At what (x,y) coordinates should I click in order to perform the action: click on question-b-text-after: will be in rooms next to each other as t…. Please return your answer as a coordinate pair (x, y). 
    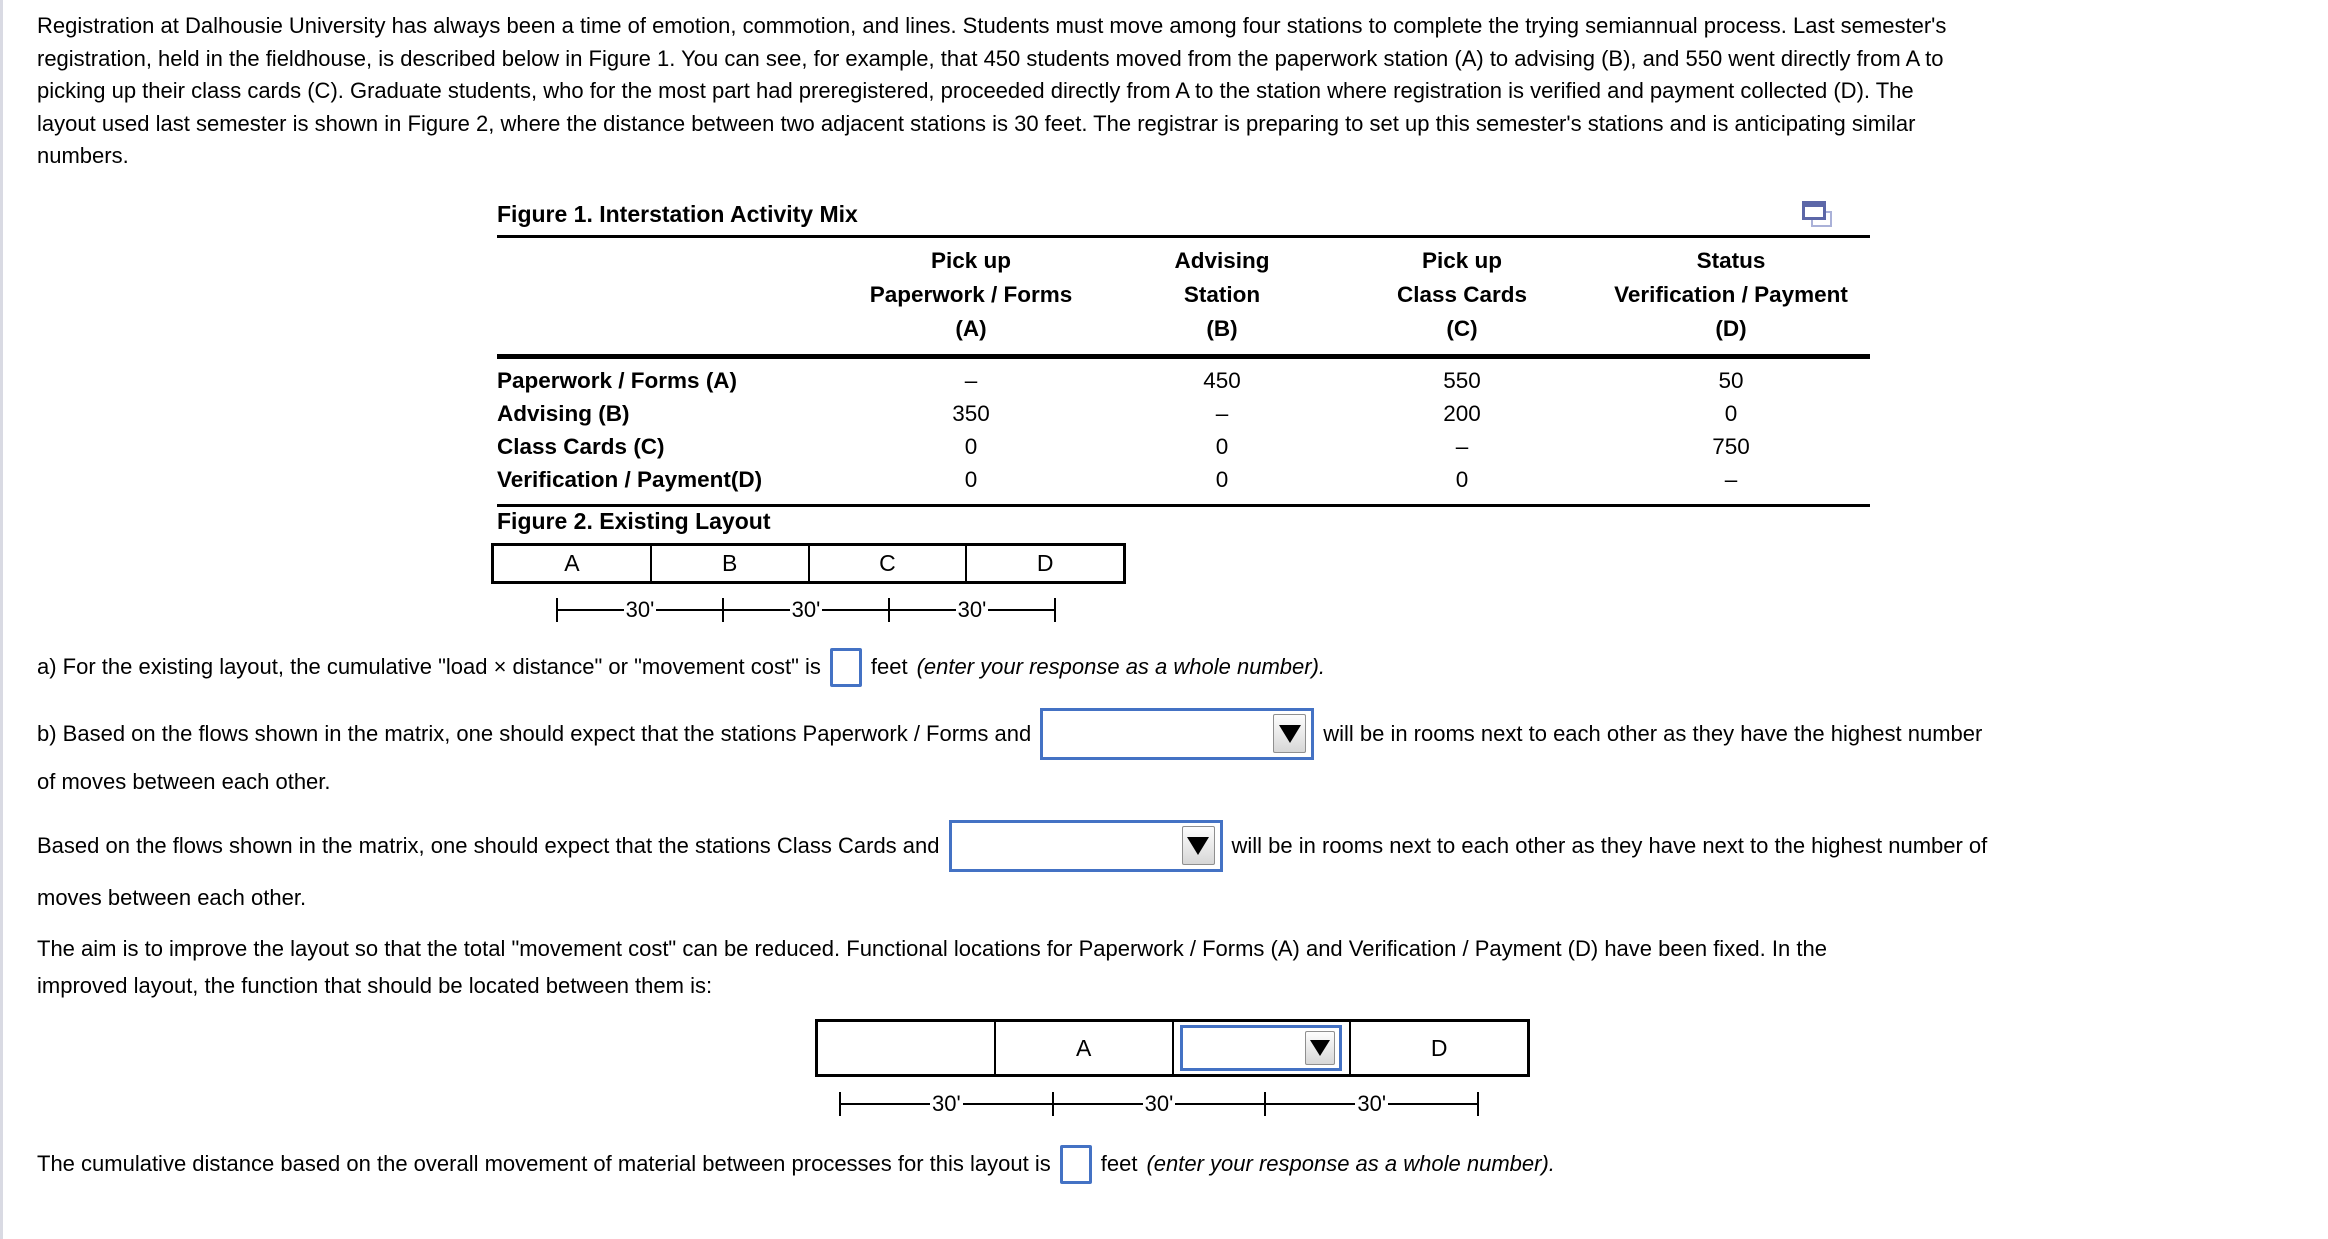
    Looking at the image, I should click on (1653, 733).